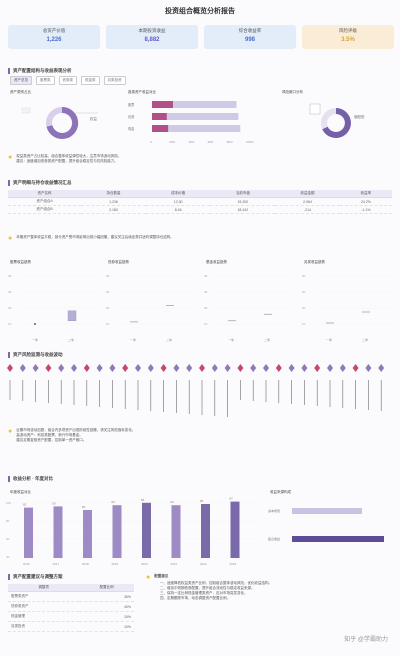  Describe the element at coordinates (71, 596) in the screenshot. I see `table-row: 股票类资产 35%` at that location.